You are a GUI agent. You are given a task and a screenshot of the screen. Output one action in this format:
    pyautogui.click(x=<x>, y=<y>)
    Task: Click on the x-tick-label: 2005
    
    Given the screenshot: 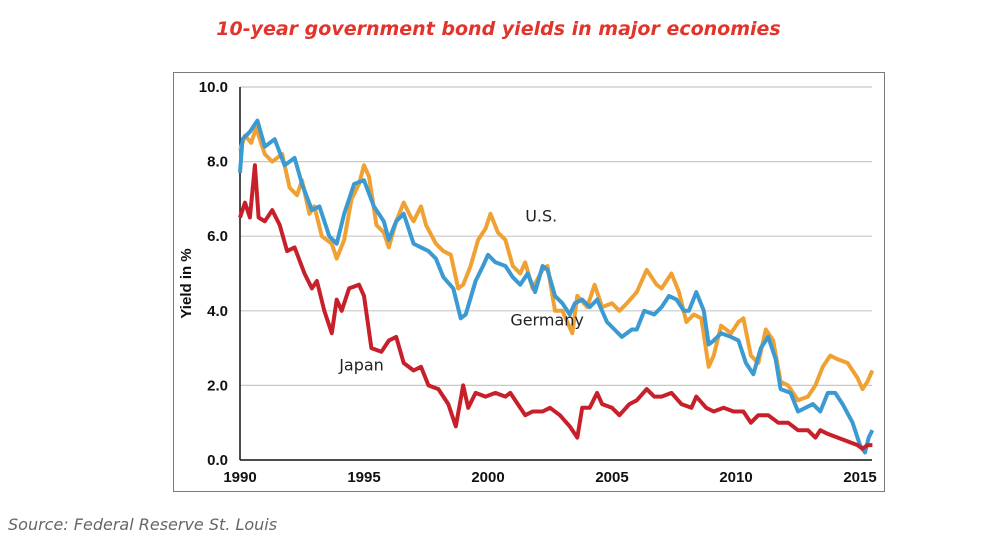 What is the action you would take?
    pyautogui.click(x=611, y=477)
    